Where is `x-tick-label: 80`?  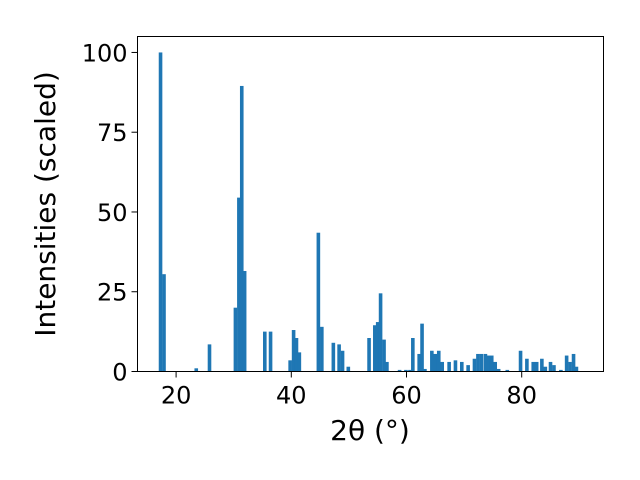 x-tick-label: 80 is located at coordinates (521, 396).